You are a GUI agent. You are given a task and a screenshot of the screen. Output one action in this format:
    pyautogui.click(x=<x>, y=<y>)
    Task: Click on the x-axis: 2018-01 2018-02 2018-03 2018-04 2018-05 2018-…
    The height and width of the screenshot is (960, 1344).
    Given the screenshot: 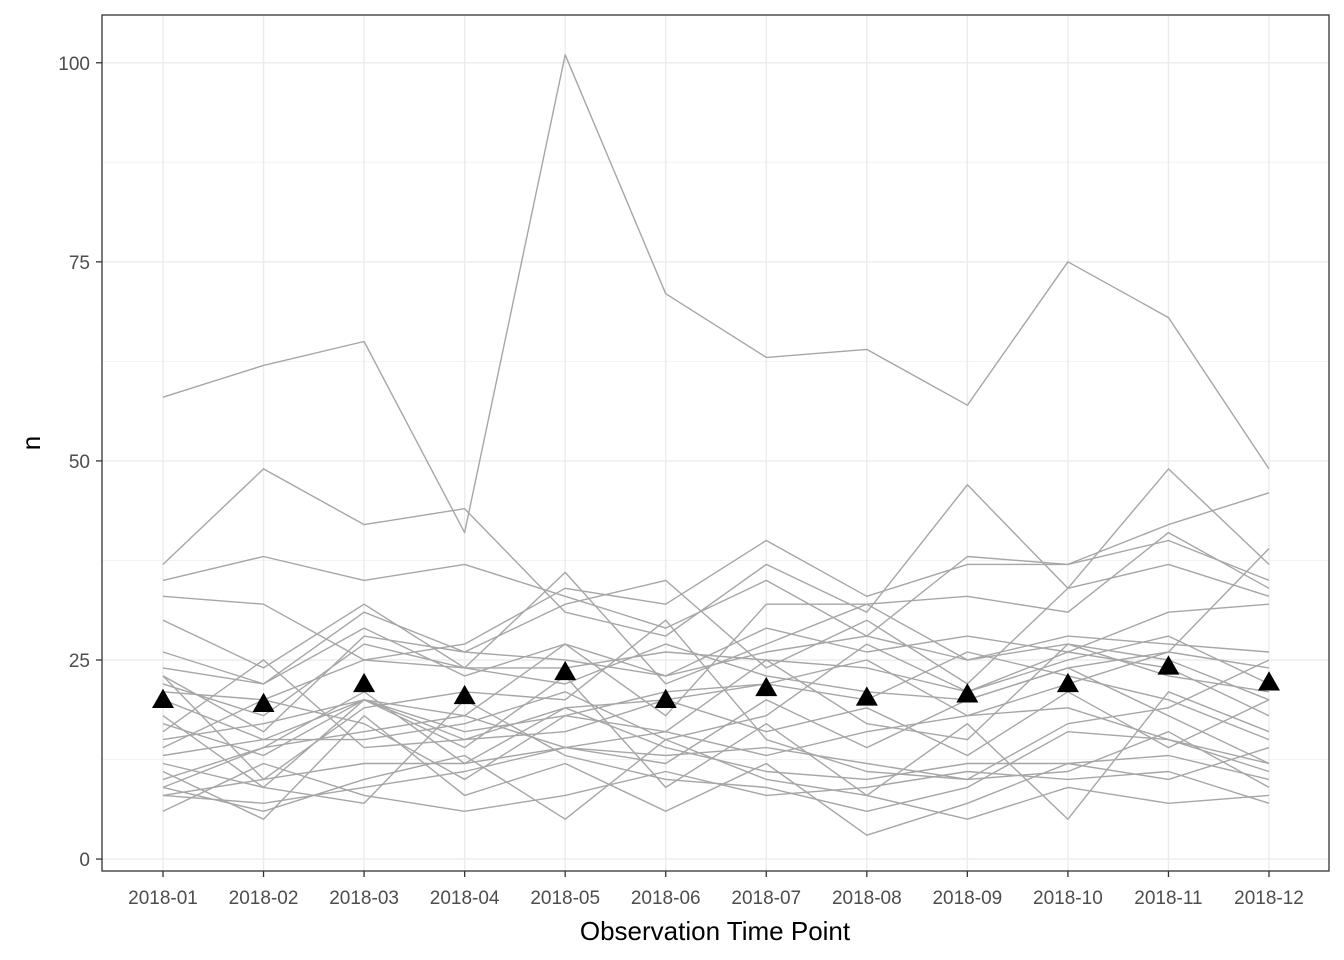 What is the action you would take?
    pyautogui.click(x=716, y=890)
    